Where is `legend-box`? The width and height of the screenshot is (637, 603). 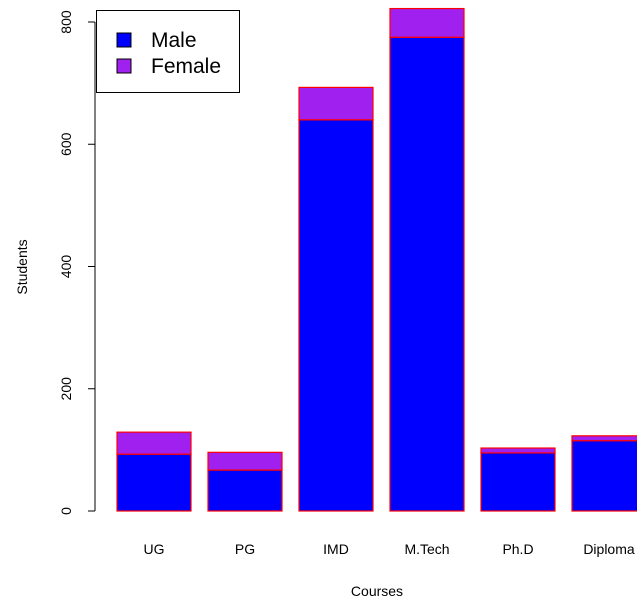 legend-box is located at coordinates (168, 51).